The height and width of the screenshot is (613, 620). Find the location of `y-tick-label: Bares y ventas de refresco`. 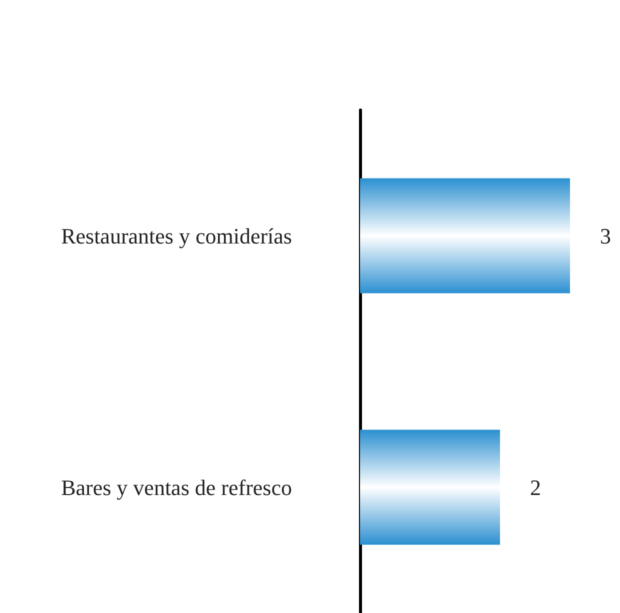

y-tick-label: Bares y ventas de refresco is located at coordinates (176, 487).